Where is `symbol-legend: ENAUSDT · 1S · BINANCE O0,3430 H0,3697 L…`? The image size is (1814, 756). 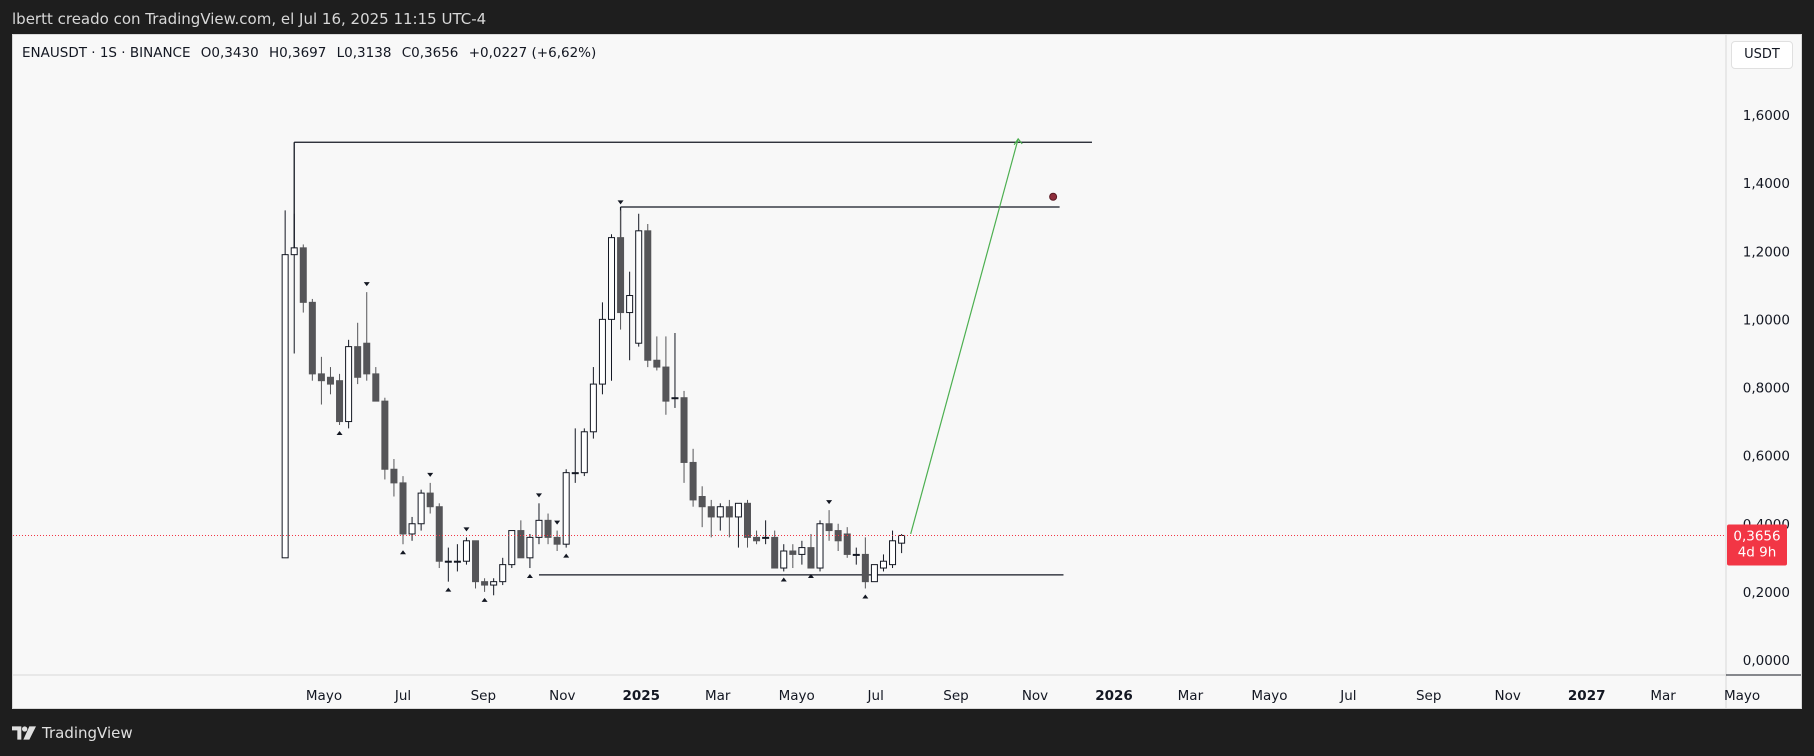 symbol-legend: ENAUSDT · 1S · BINANCE O0,3430 H0,3697 L… is located at coordinates (312, 53).